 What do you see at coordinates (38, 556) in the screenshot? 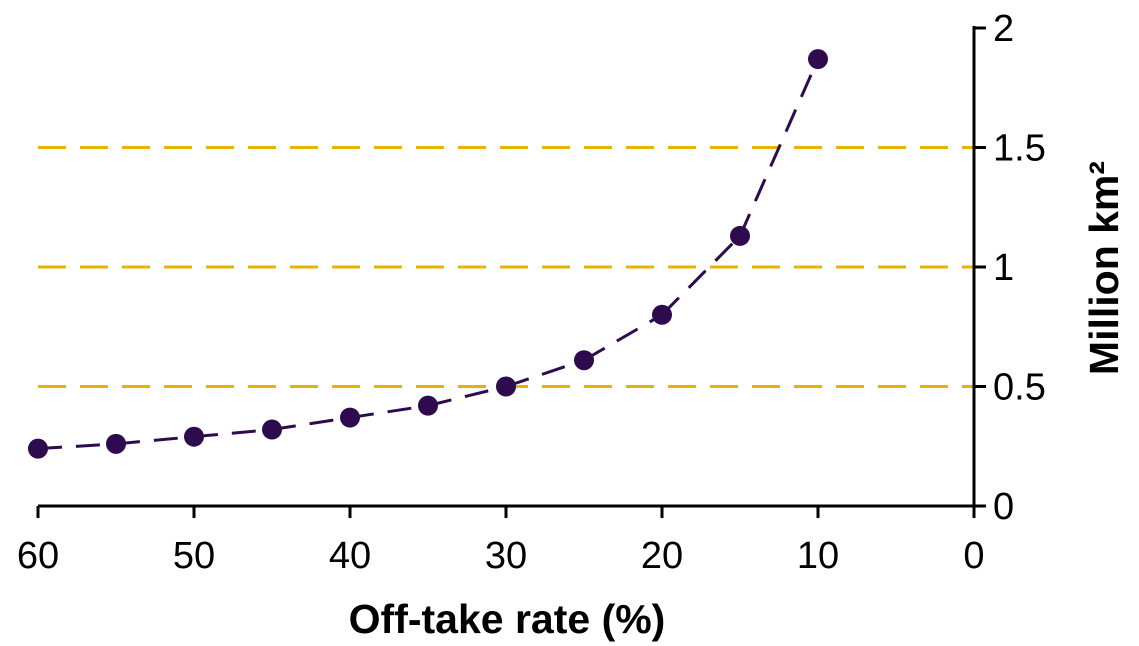
I see `x-tick-label-0: 60` at bounding box center [38, 556].